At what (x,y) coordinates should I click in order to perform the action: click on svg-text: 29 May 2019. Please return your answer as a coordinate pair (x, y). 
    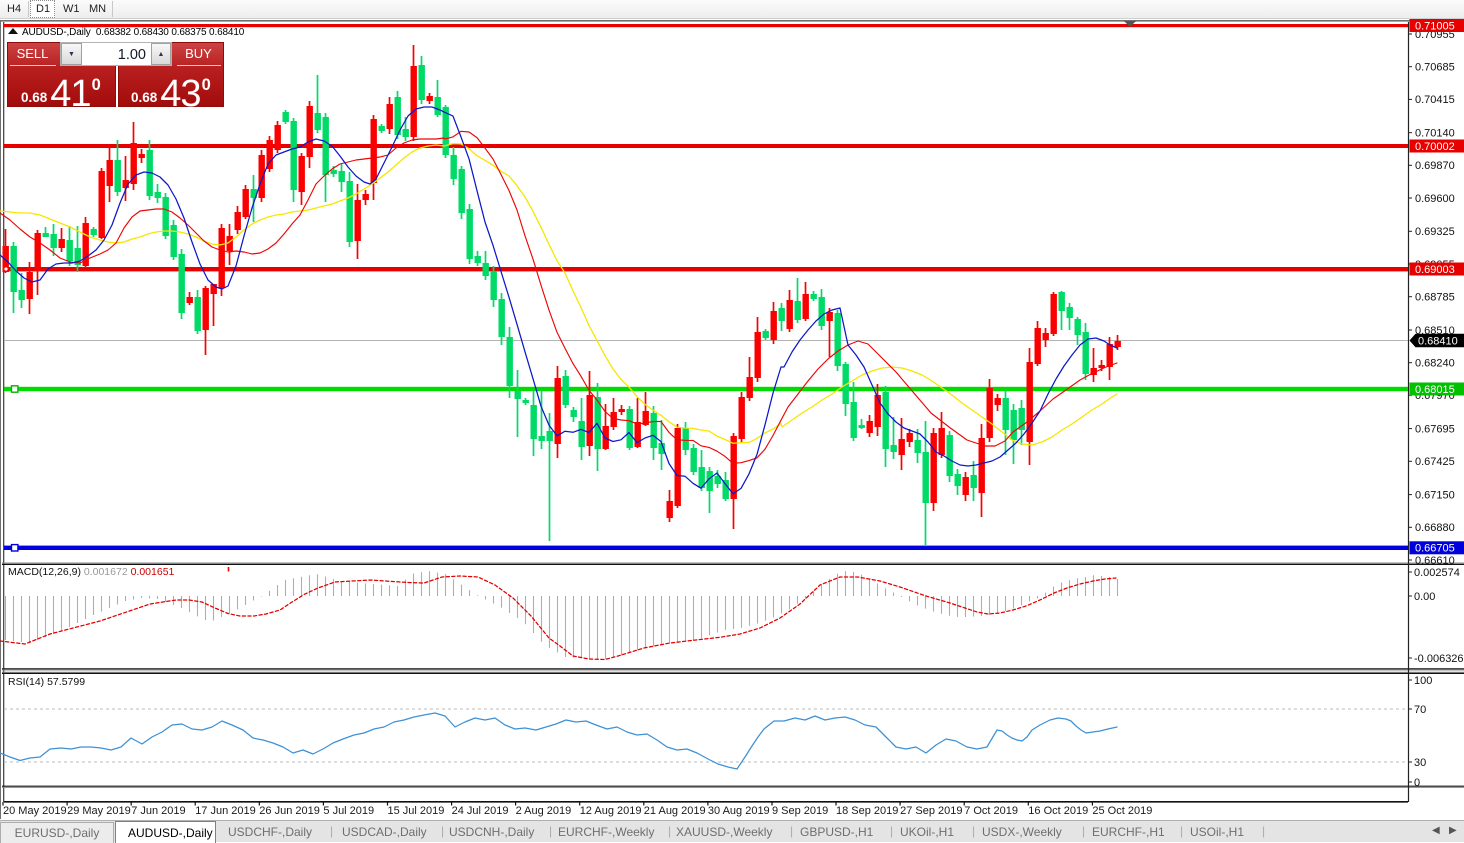
    Looking at the image, I should click on (99, 811).